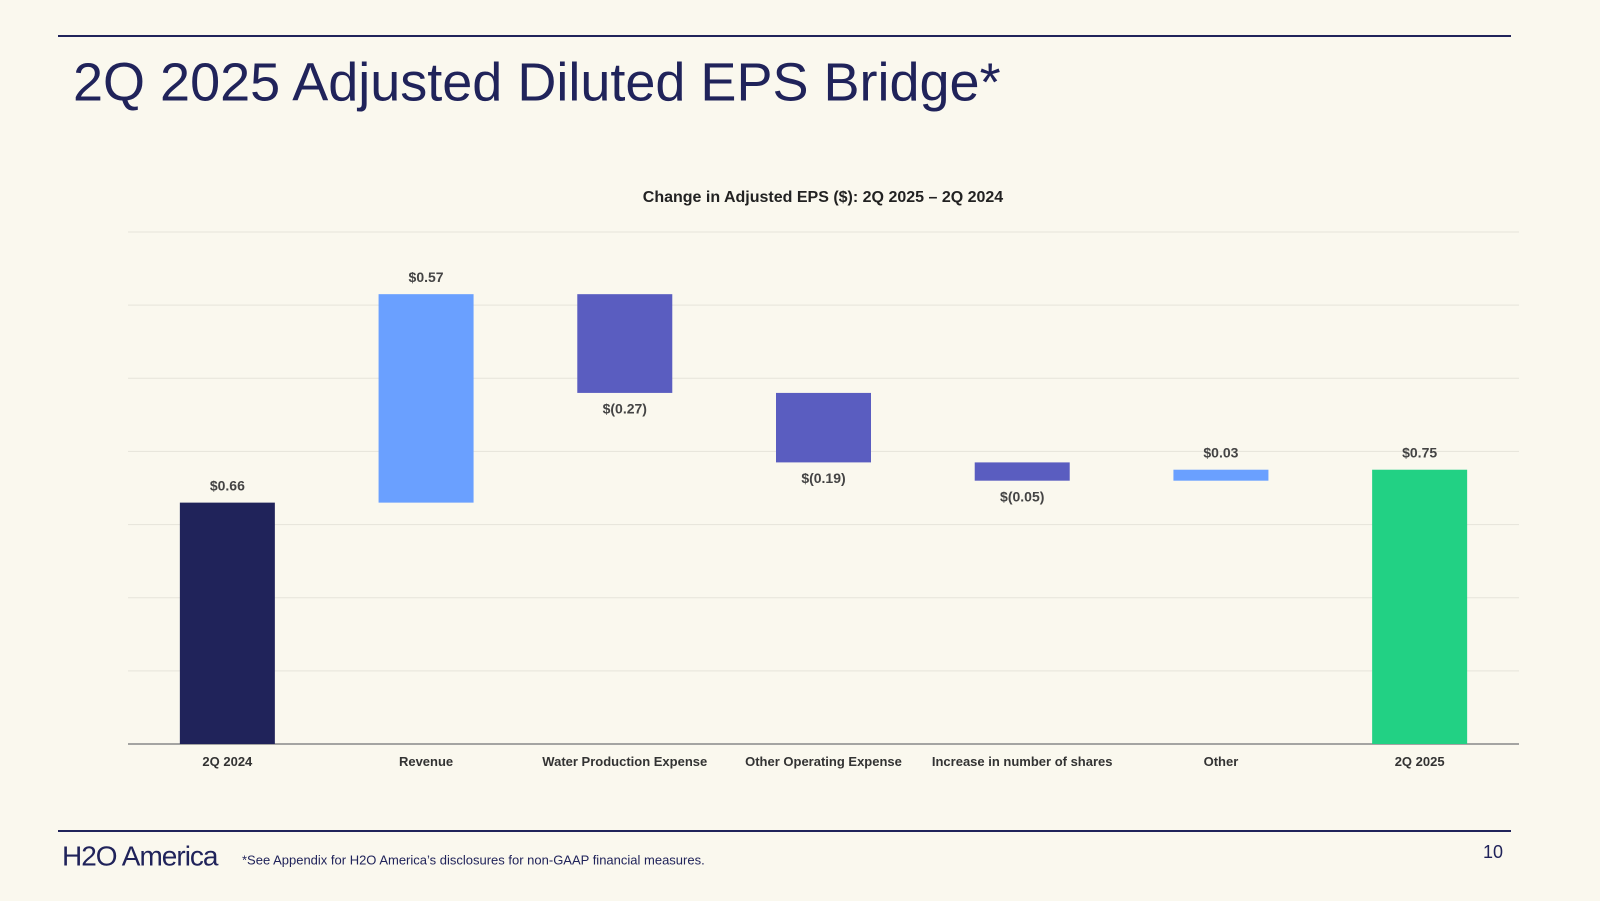 This screenshot has width=1600, height=901. I want to click on slide-title: 2Q 2025 Adjusted Diluted EPS Bridge*, so click(537, 82).